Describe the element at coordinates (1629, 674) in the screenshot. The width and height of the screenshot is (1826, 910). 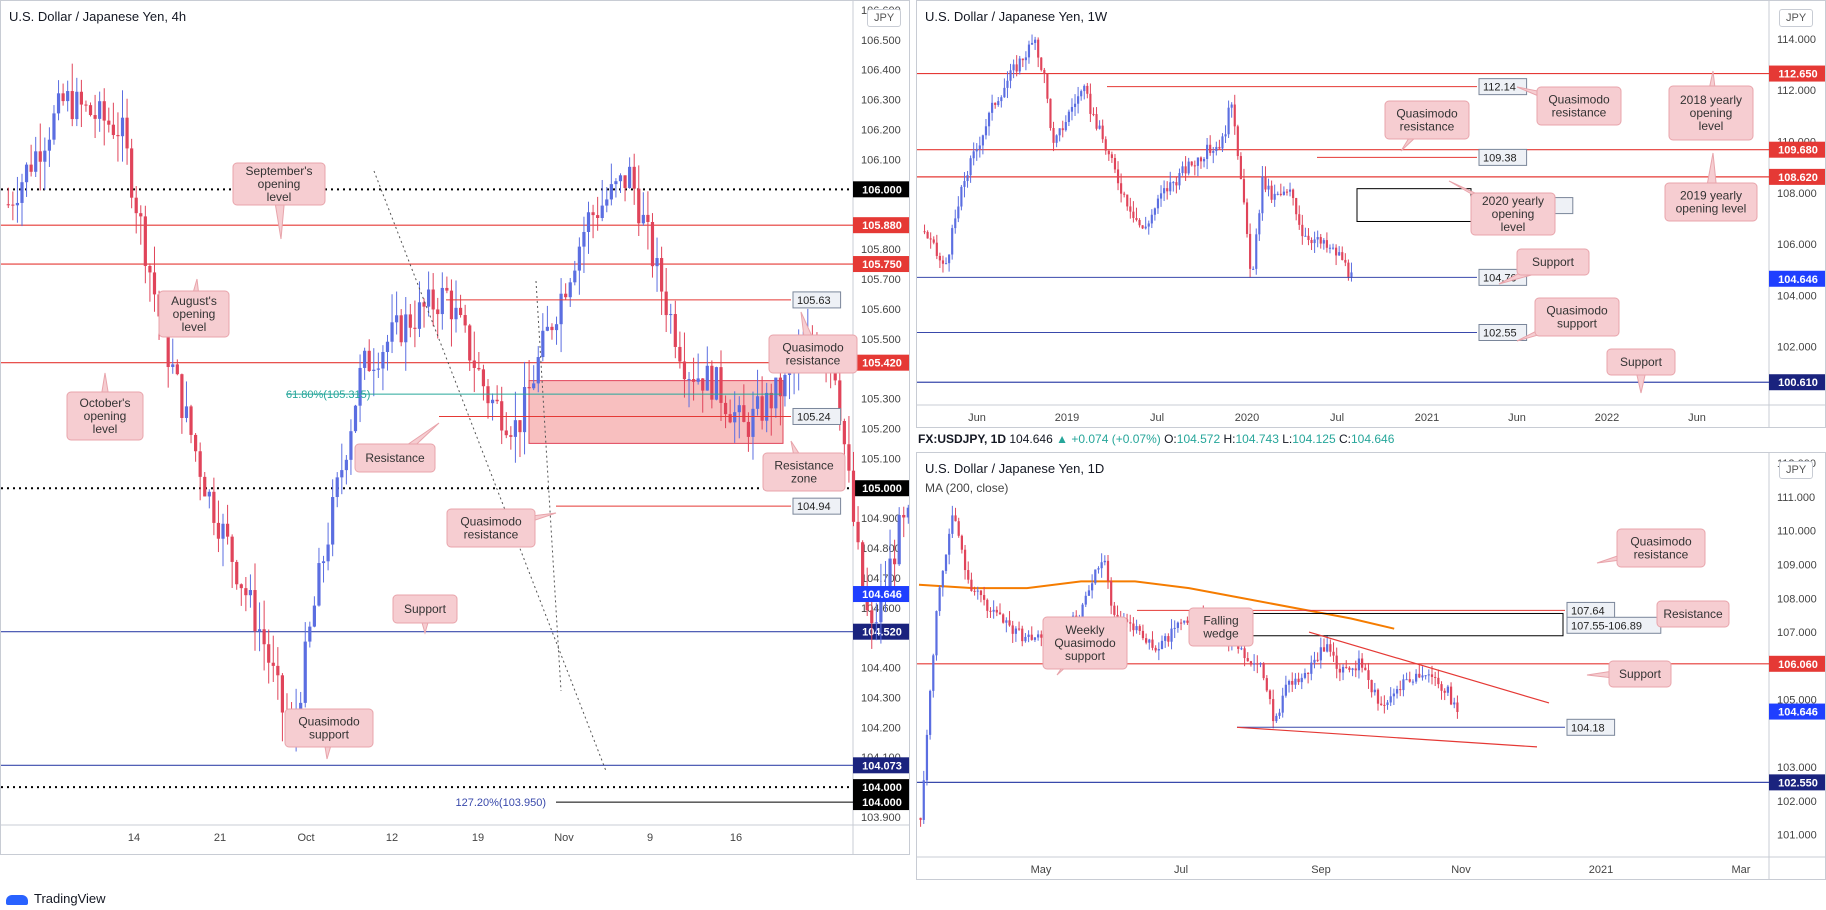
I see `d-support-callout: Support` at that location.